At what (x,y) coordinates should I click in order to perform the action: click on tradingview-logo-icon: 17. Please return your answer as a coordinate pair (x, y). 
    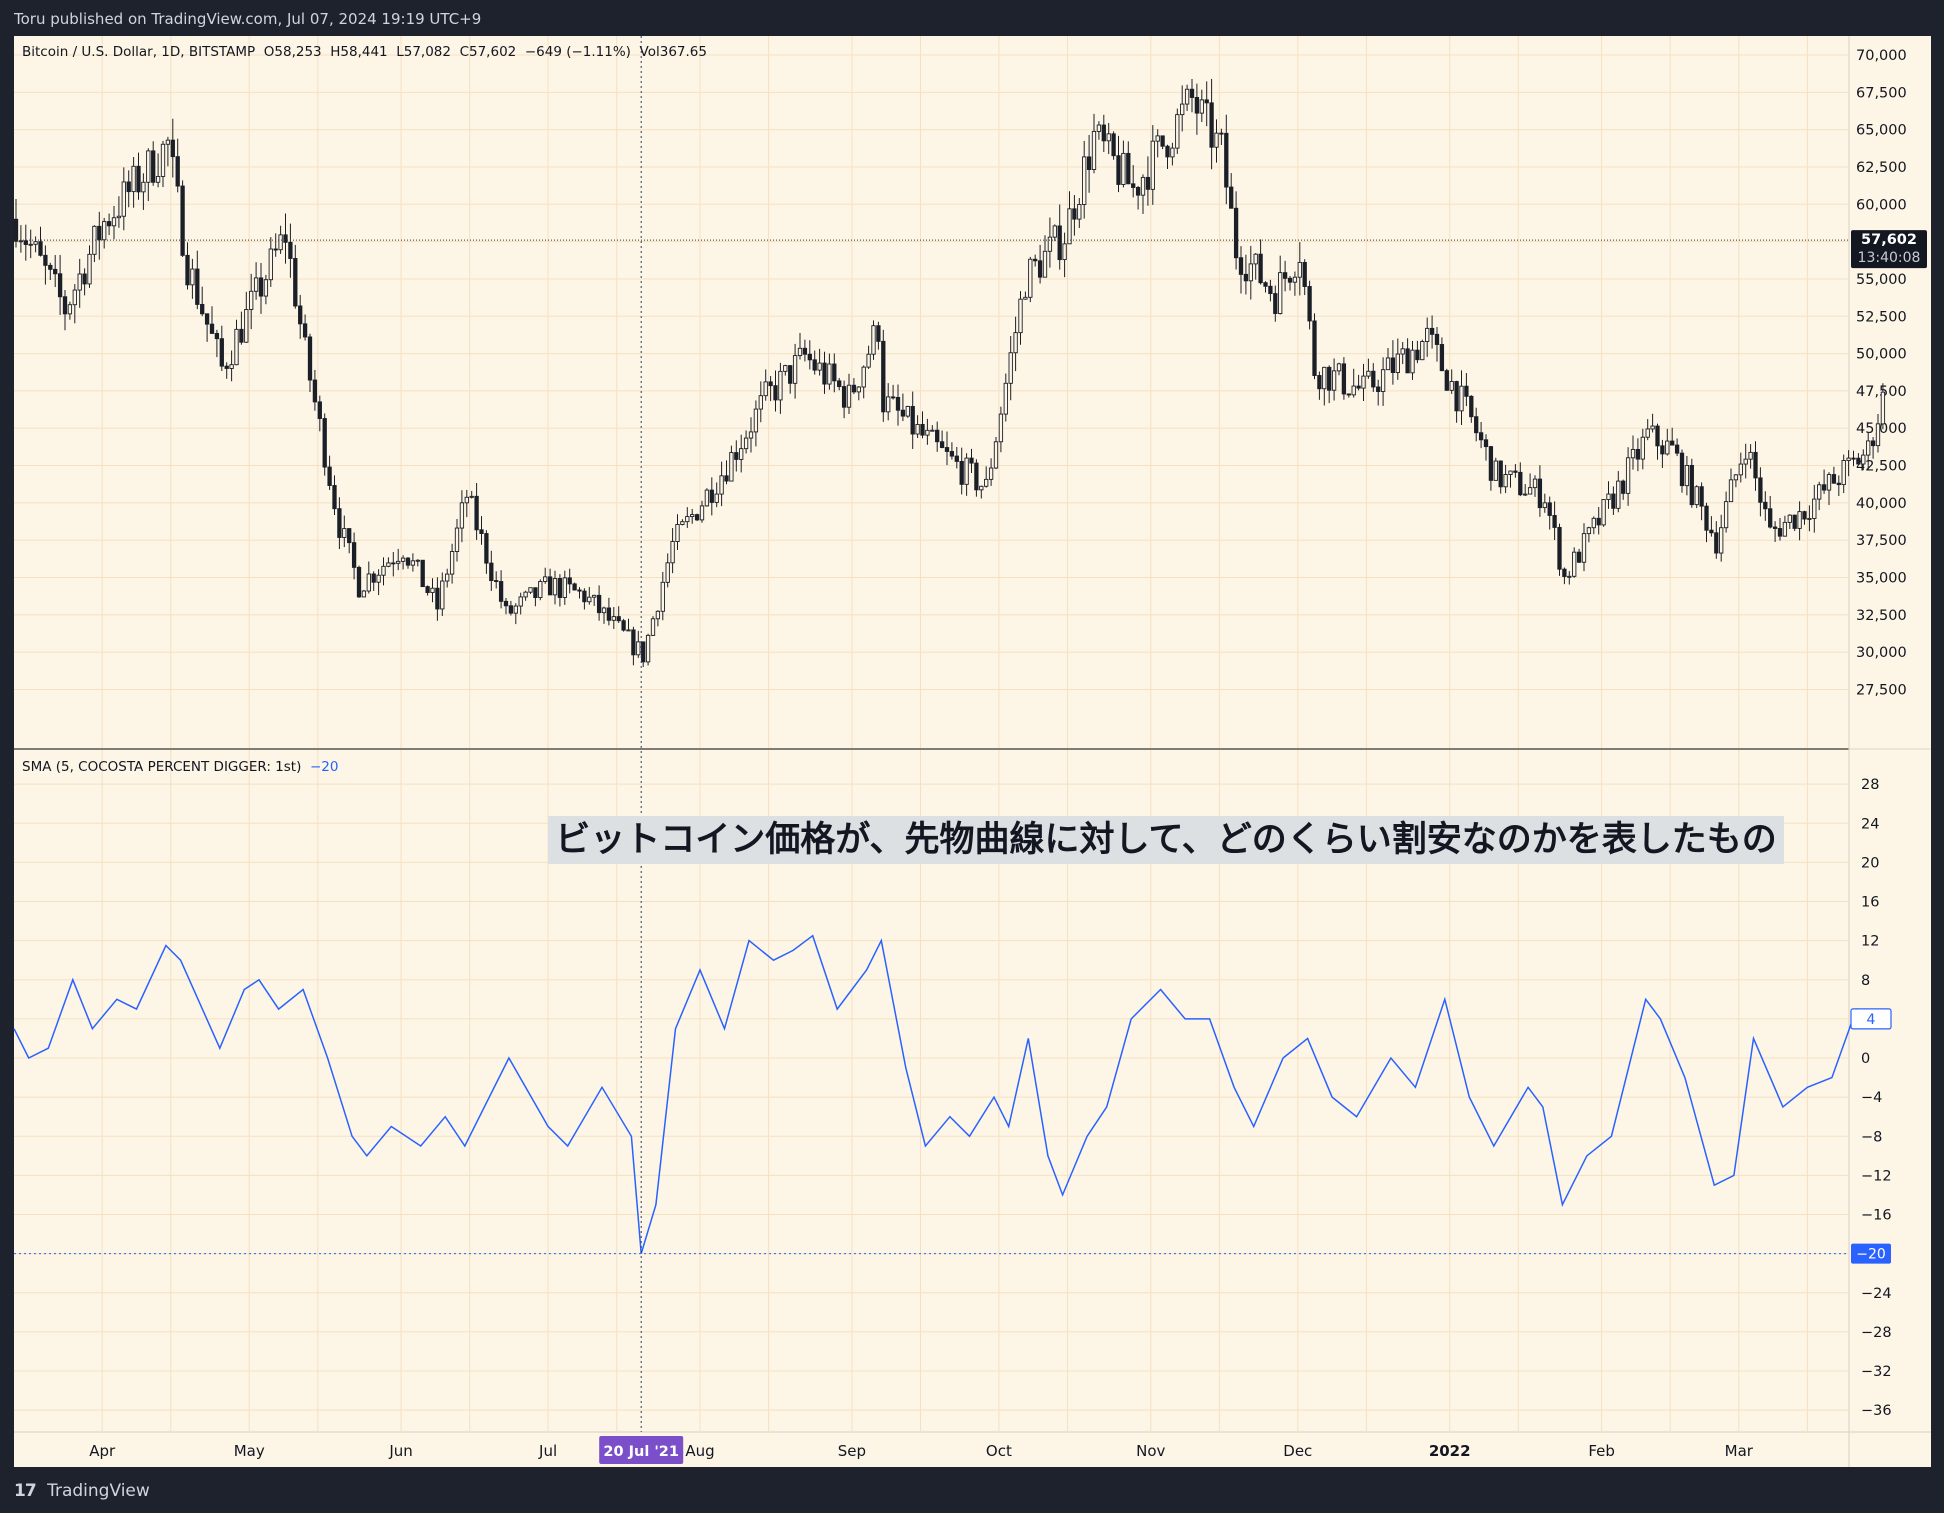
    Looking at the image, I should click on (25, 1491).